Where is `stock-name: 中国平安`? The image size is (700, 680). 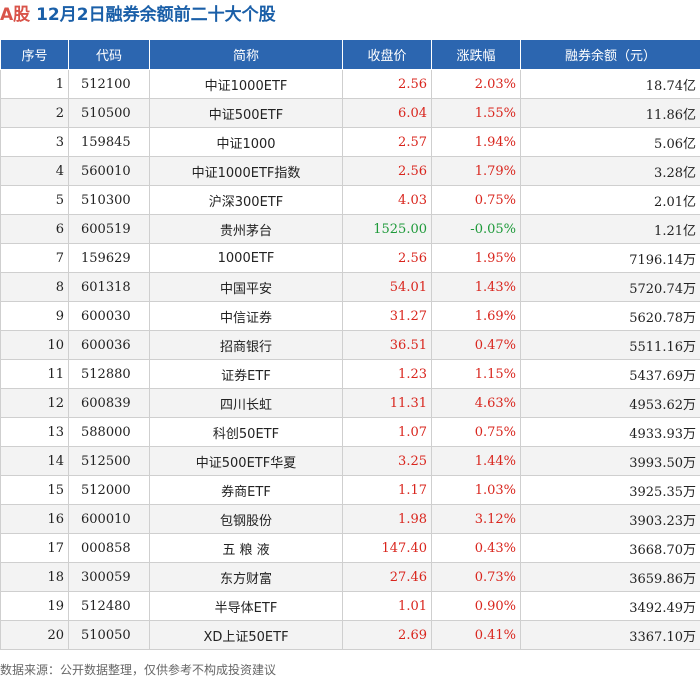 stock-name: 中国平安 is located at coordinates (246, 287).